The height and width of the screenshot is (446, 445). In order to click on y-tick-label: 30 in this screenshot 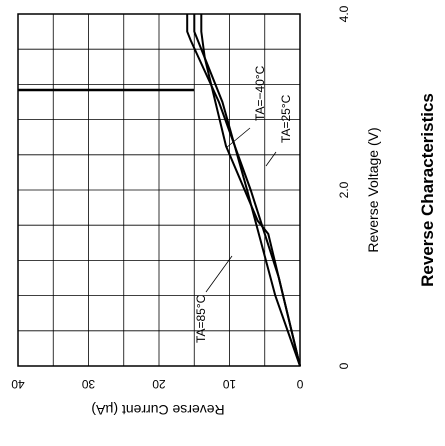, I will do `click(89, 384)`.